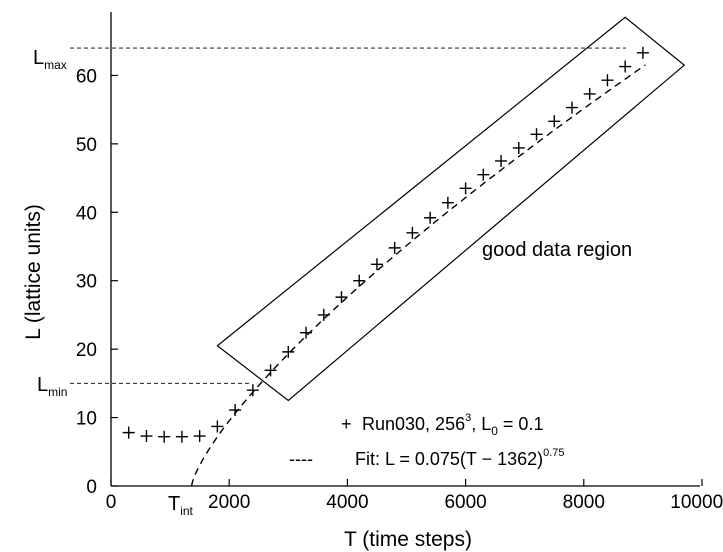 This screenshot has height=552, width=723. What do you see at coordinates (86, 419) in the screenshot?
I see `y-tick-label: 10` at bounding box center [86, 419].